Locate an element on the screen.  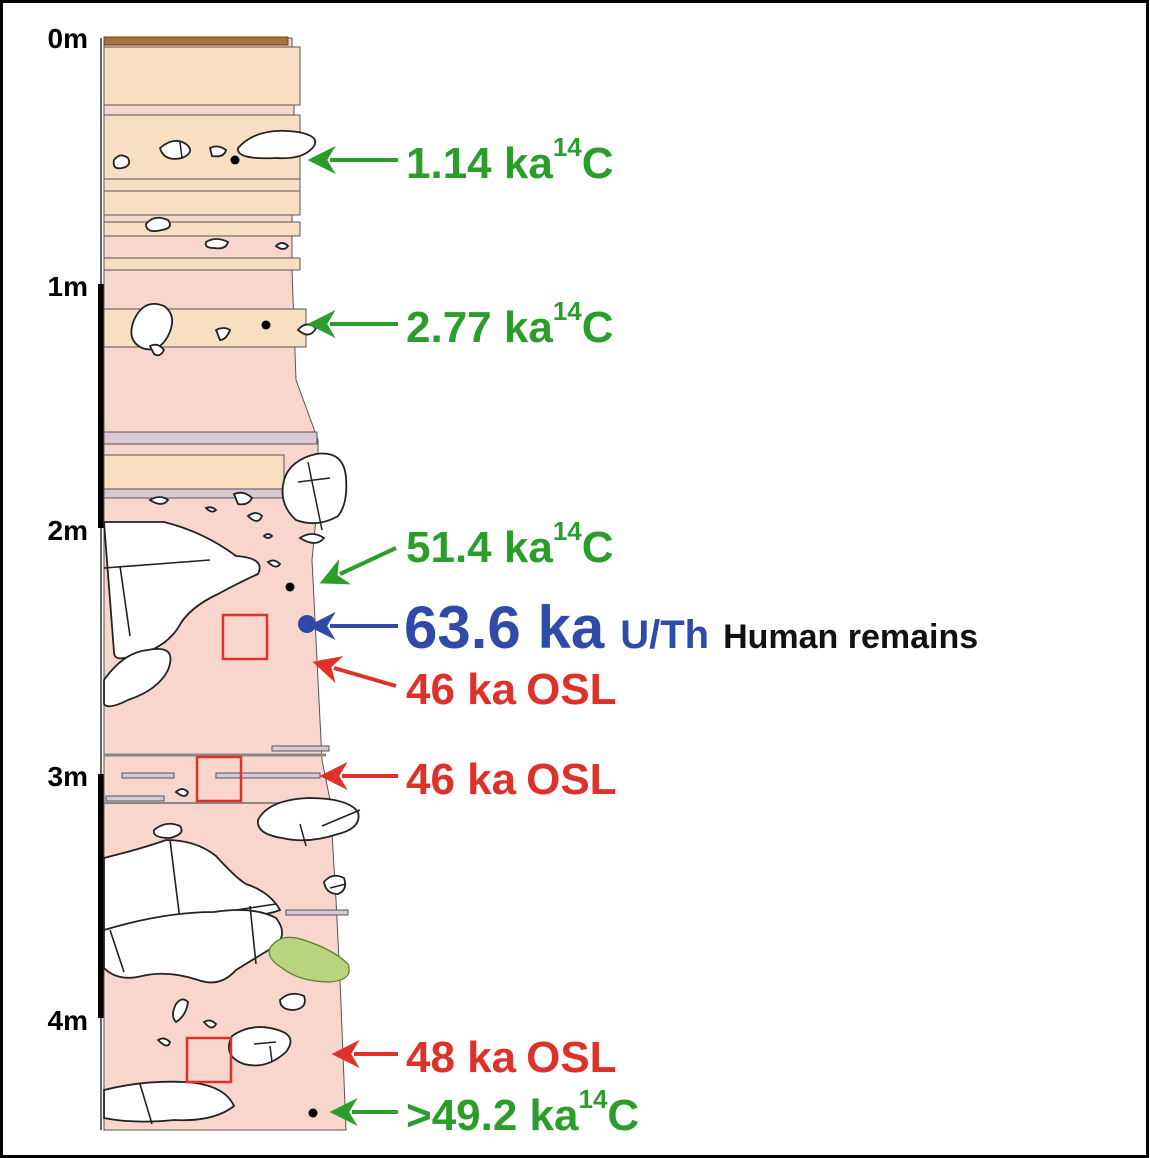
depth-label-3m: 3m is located at coordinates (68, 776).